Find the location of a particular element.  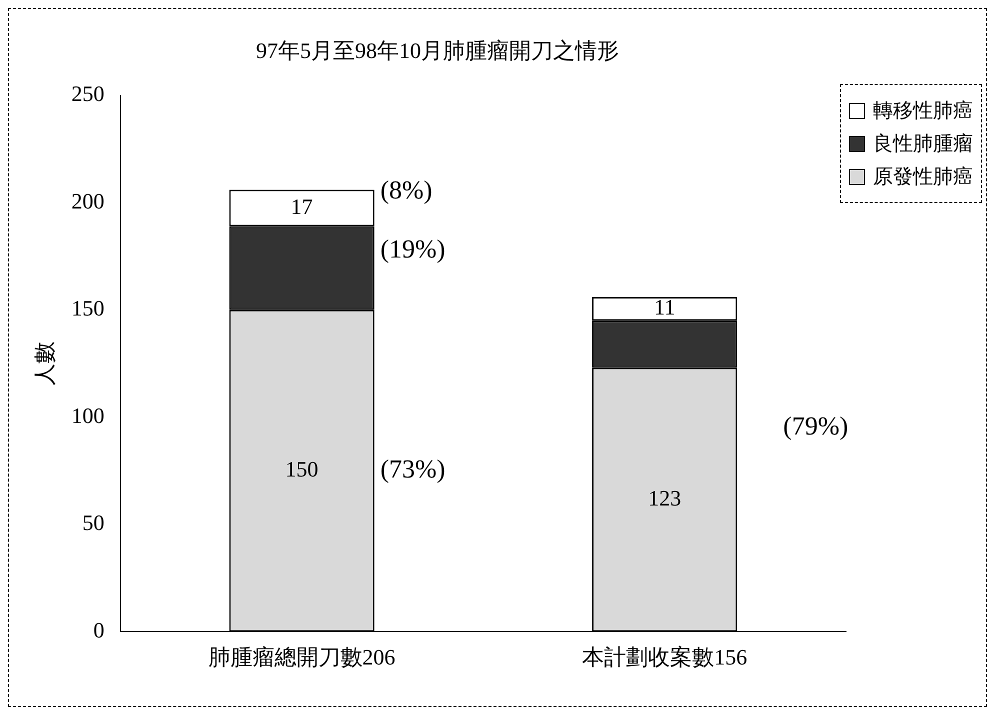

legend-label: 良性肺腫瘤 is located at coordinates (923, 143).